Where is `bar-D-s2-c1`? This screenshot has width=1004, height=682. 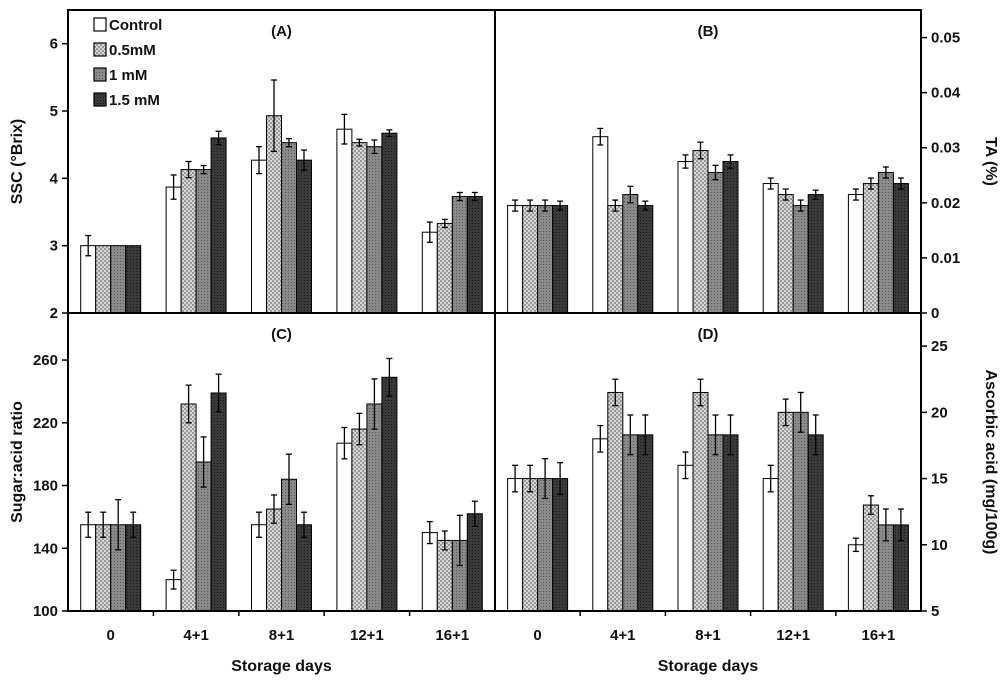
bar-D-s2-c1 is located at coordinates (630, 523).